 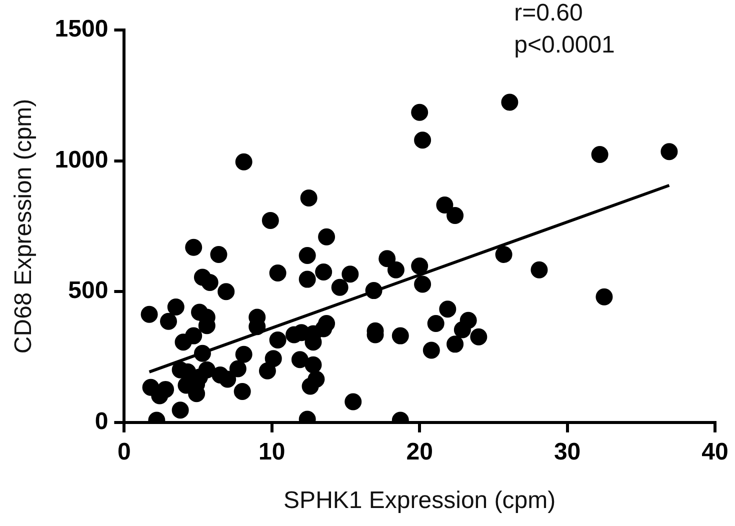 I want to click on x-tick-label: 10, so click(x=272, y=452).